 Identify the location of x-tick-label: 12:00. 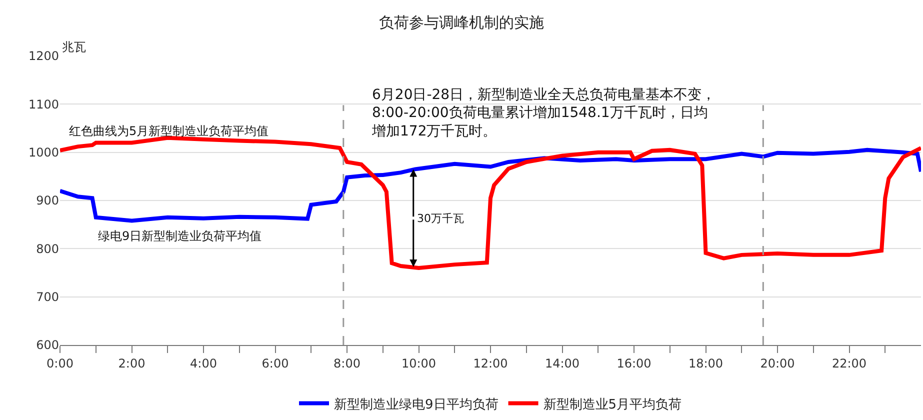
(490, 363).